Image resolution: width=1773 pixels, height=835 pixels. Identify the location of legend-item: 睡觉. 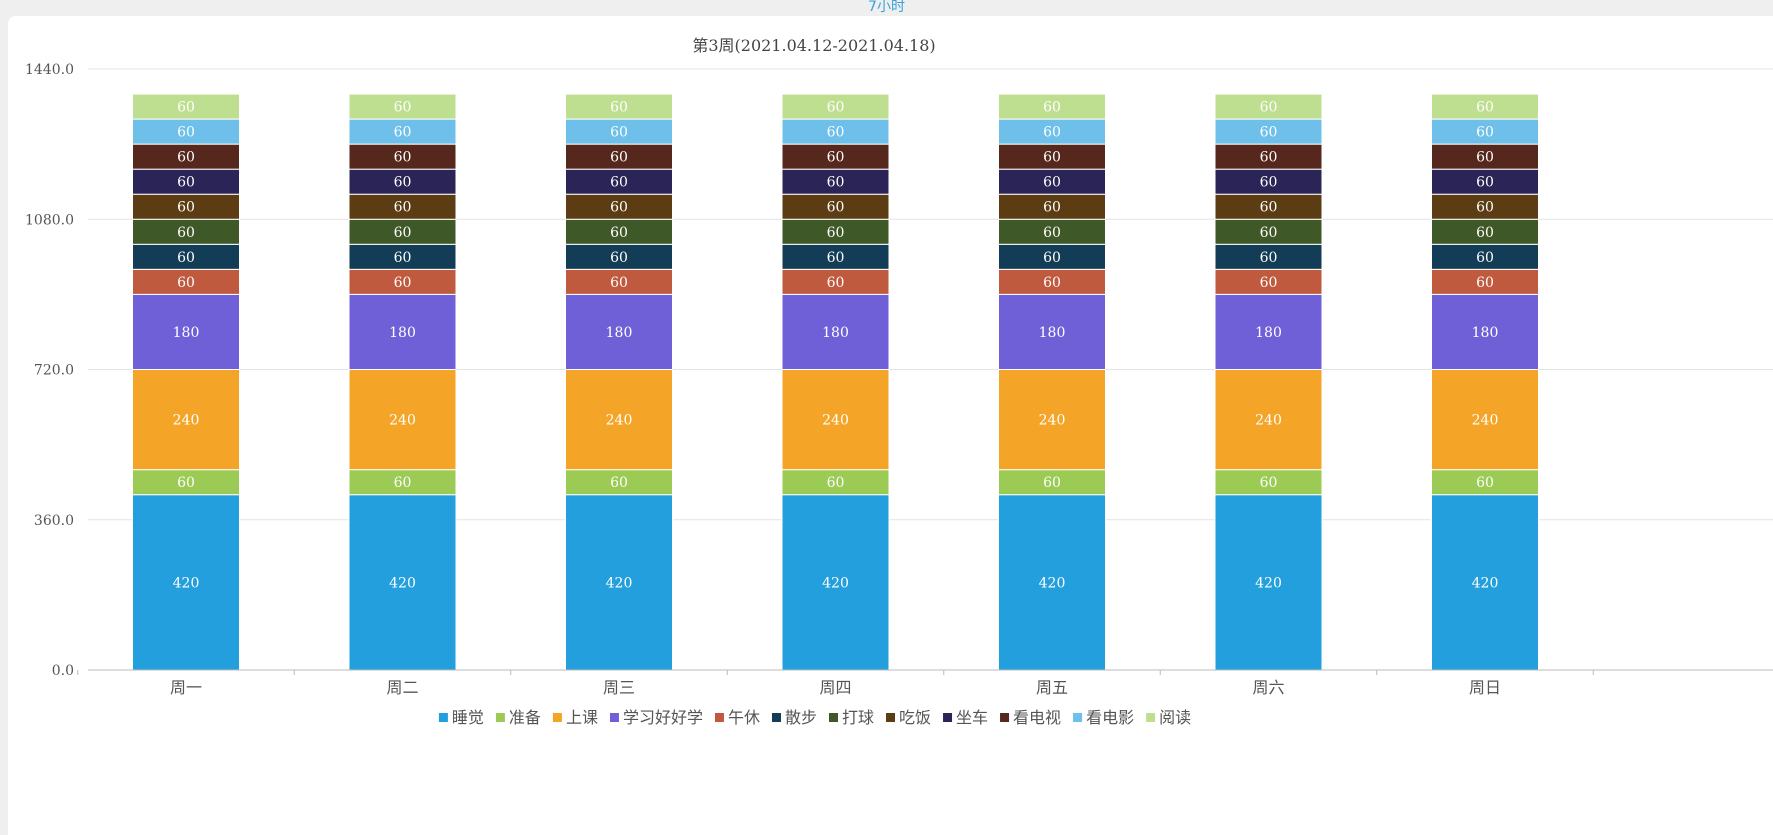
(461, 717).